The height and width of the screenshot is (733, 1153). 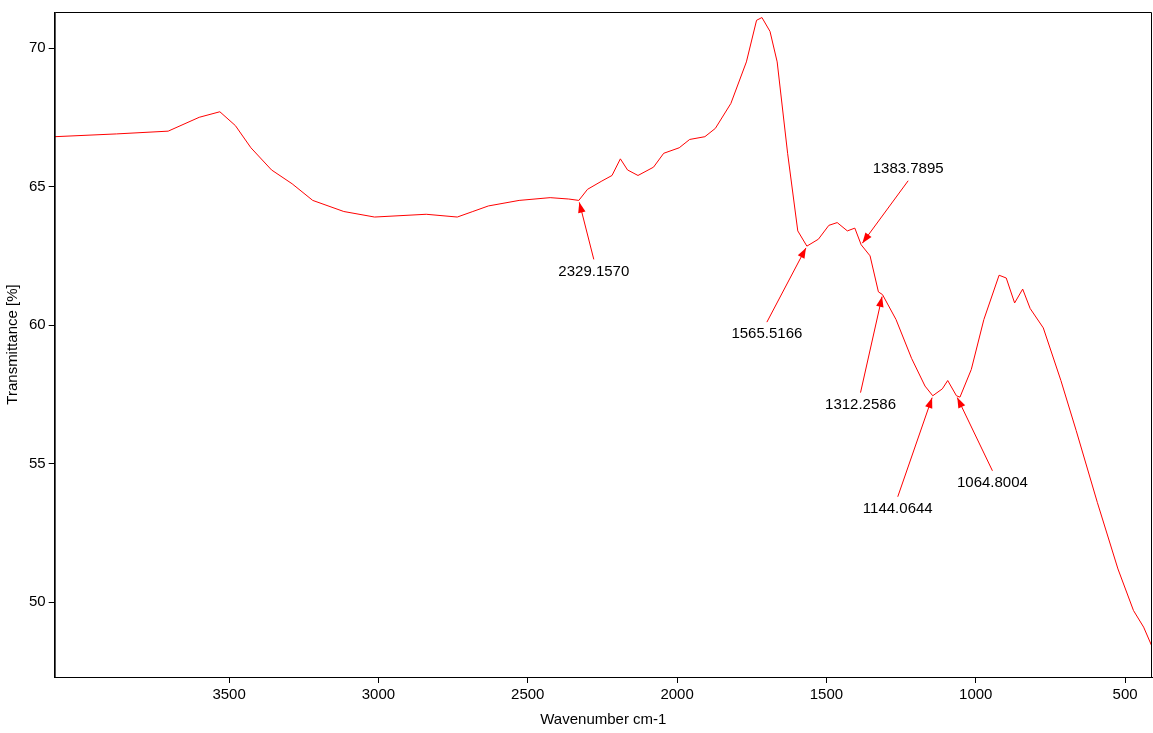 What do you see at coordinates (976, 694) in the screenshot?
I see `x-tick-label: 1000` at bounding box center [976, 694].